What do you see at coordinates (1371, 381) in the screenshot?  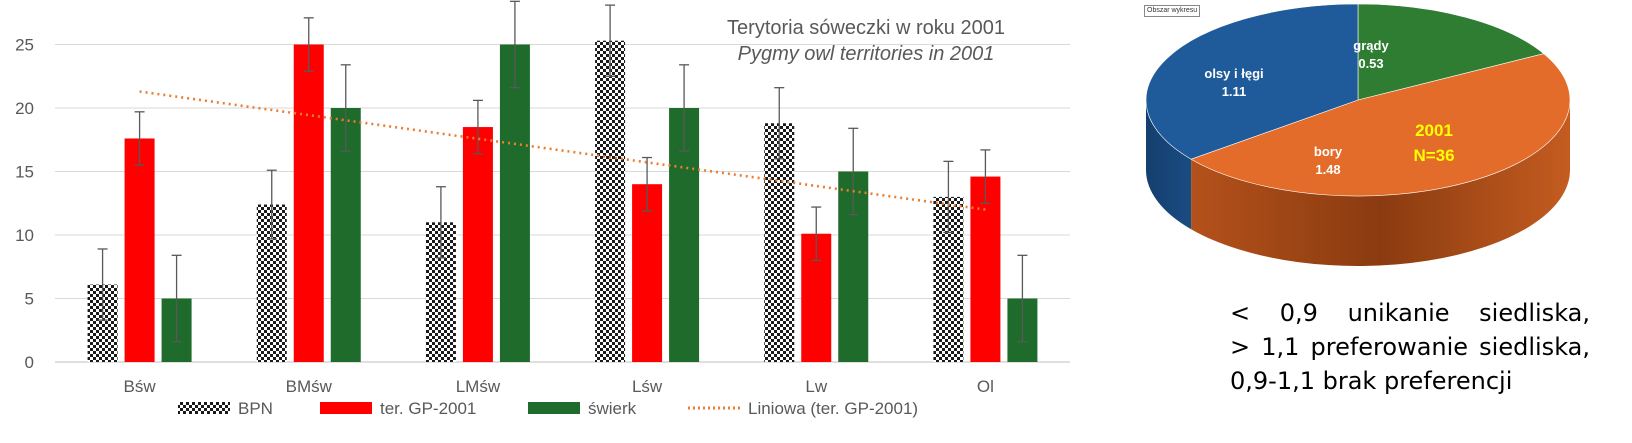 I see `note-line-3: 0,9-1,1 brak preferencji` at bounding box center [1371, 381].